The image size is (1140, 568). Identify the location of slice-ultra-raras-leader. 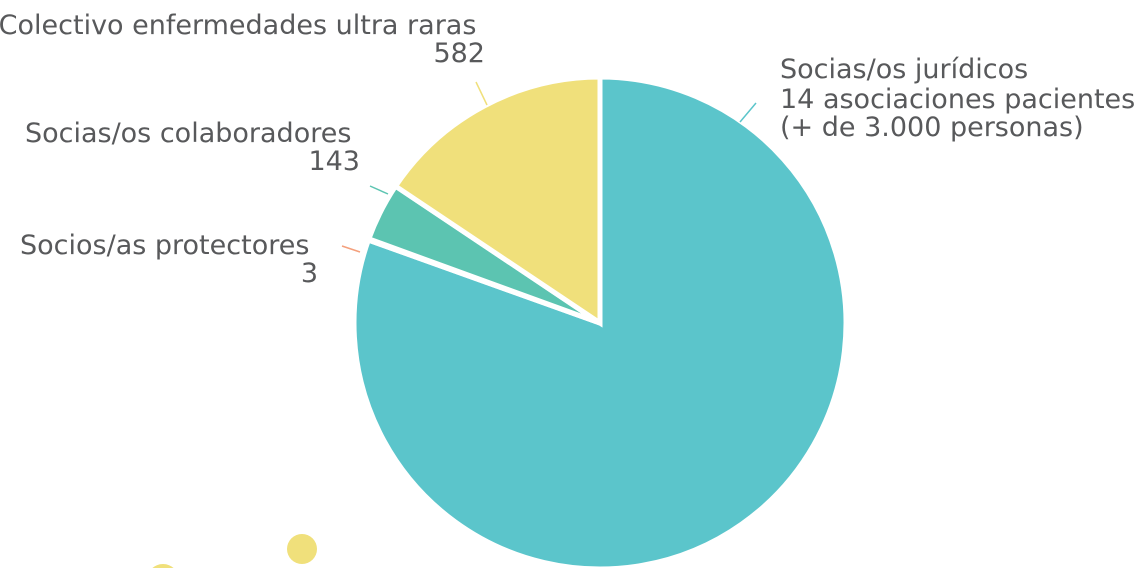
(481, 93).